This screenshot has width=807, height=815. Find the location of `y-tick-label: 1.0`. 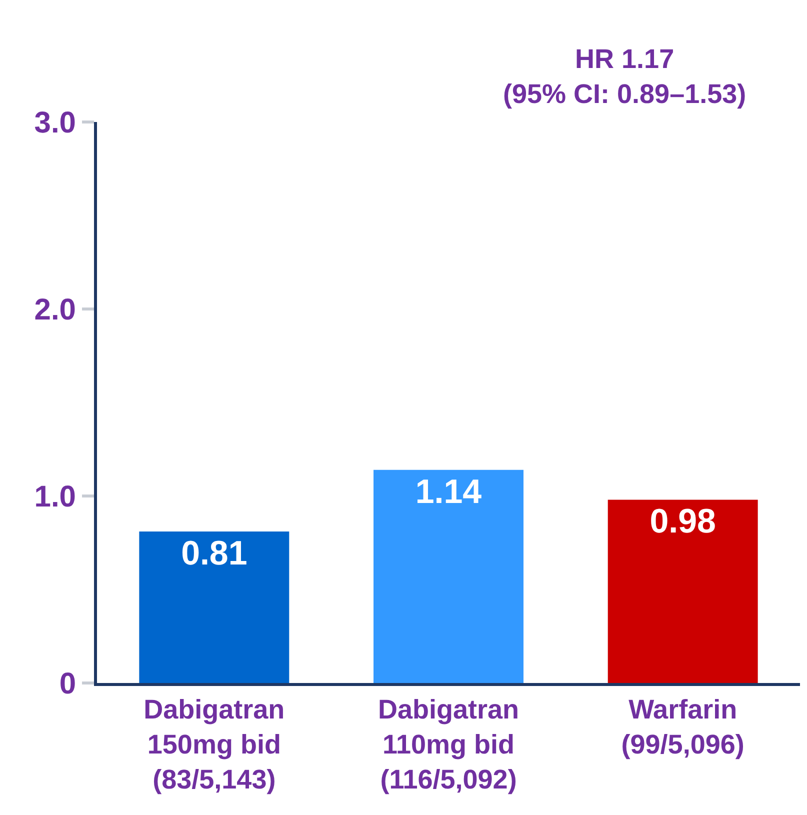

y-tick-label: 1.0 is located at coordinates (55, 497).